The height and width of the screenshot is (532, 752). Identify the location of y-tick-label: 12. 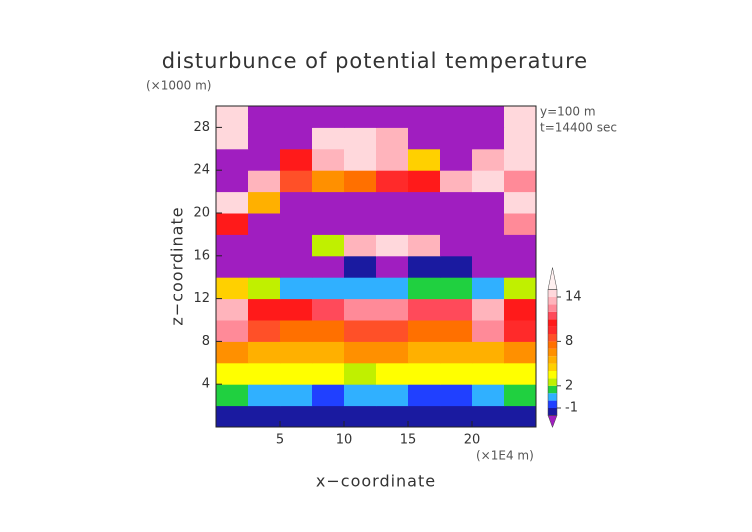
(201, 298).